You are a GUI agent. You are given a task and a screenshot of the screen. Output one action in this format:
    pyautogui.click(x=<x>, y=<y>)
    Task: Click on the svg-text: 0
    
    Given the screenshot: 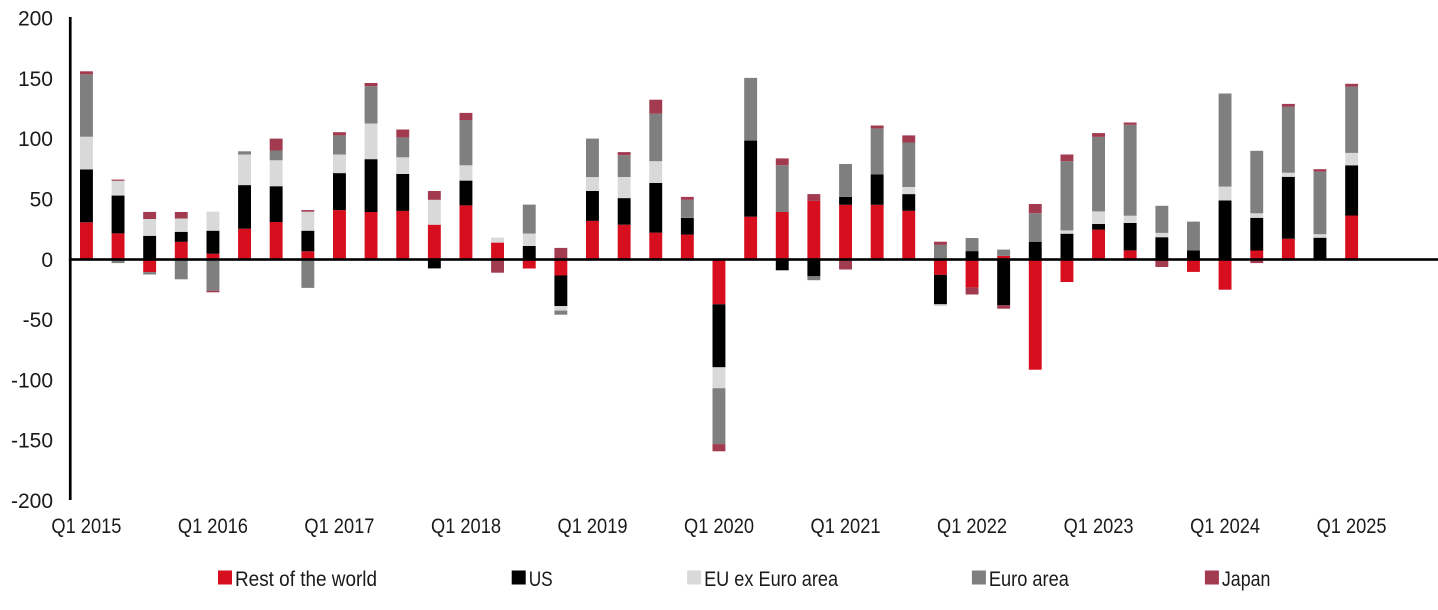 What is the action you would take?
    pyautogui.click(x=47, y=260)
    